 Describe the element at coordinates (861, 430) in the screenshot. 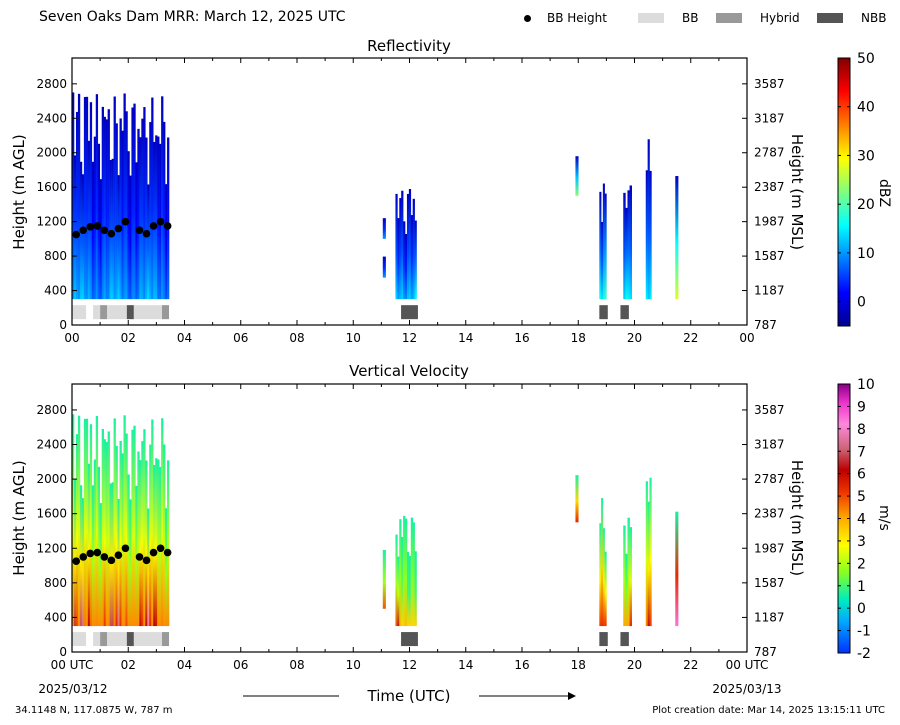

I see `colorbar-tick-label: 8` at that location.